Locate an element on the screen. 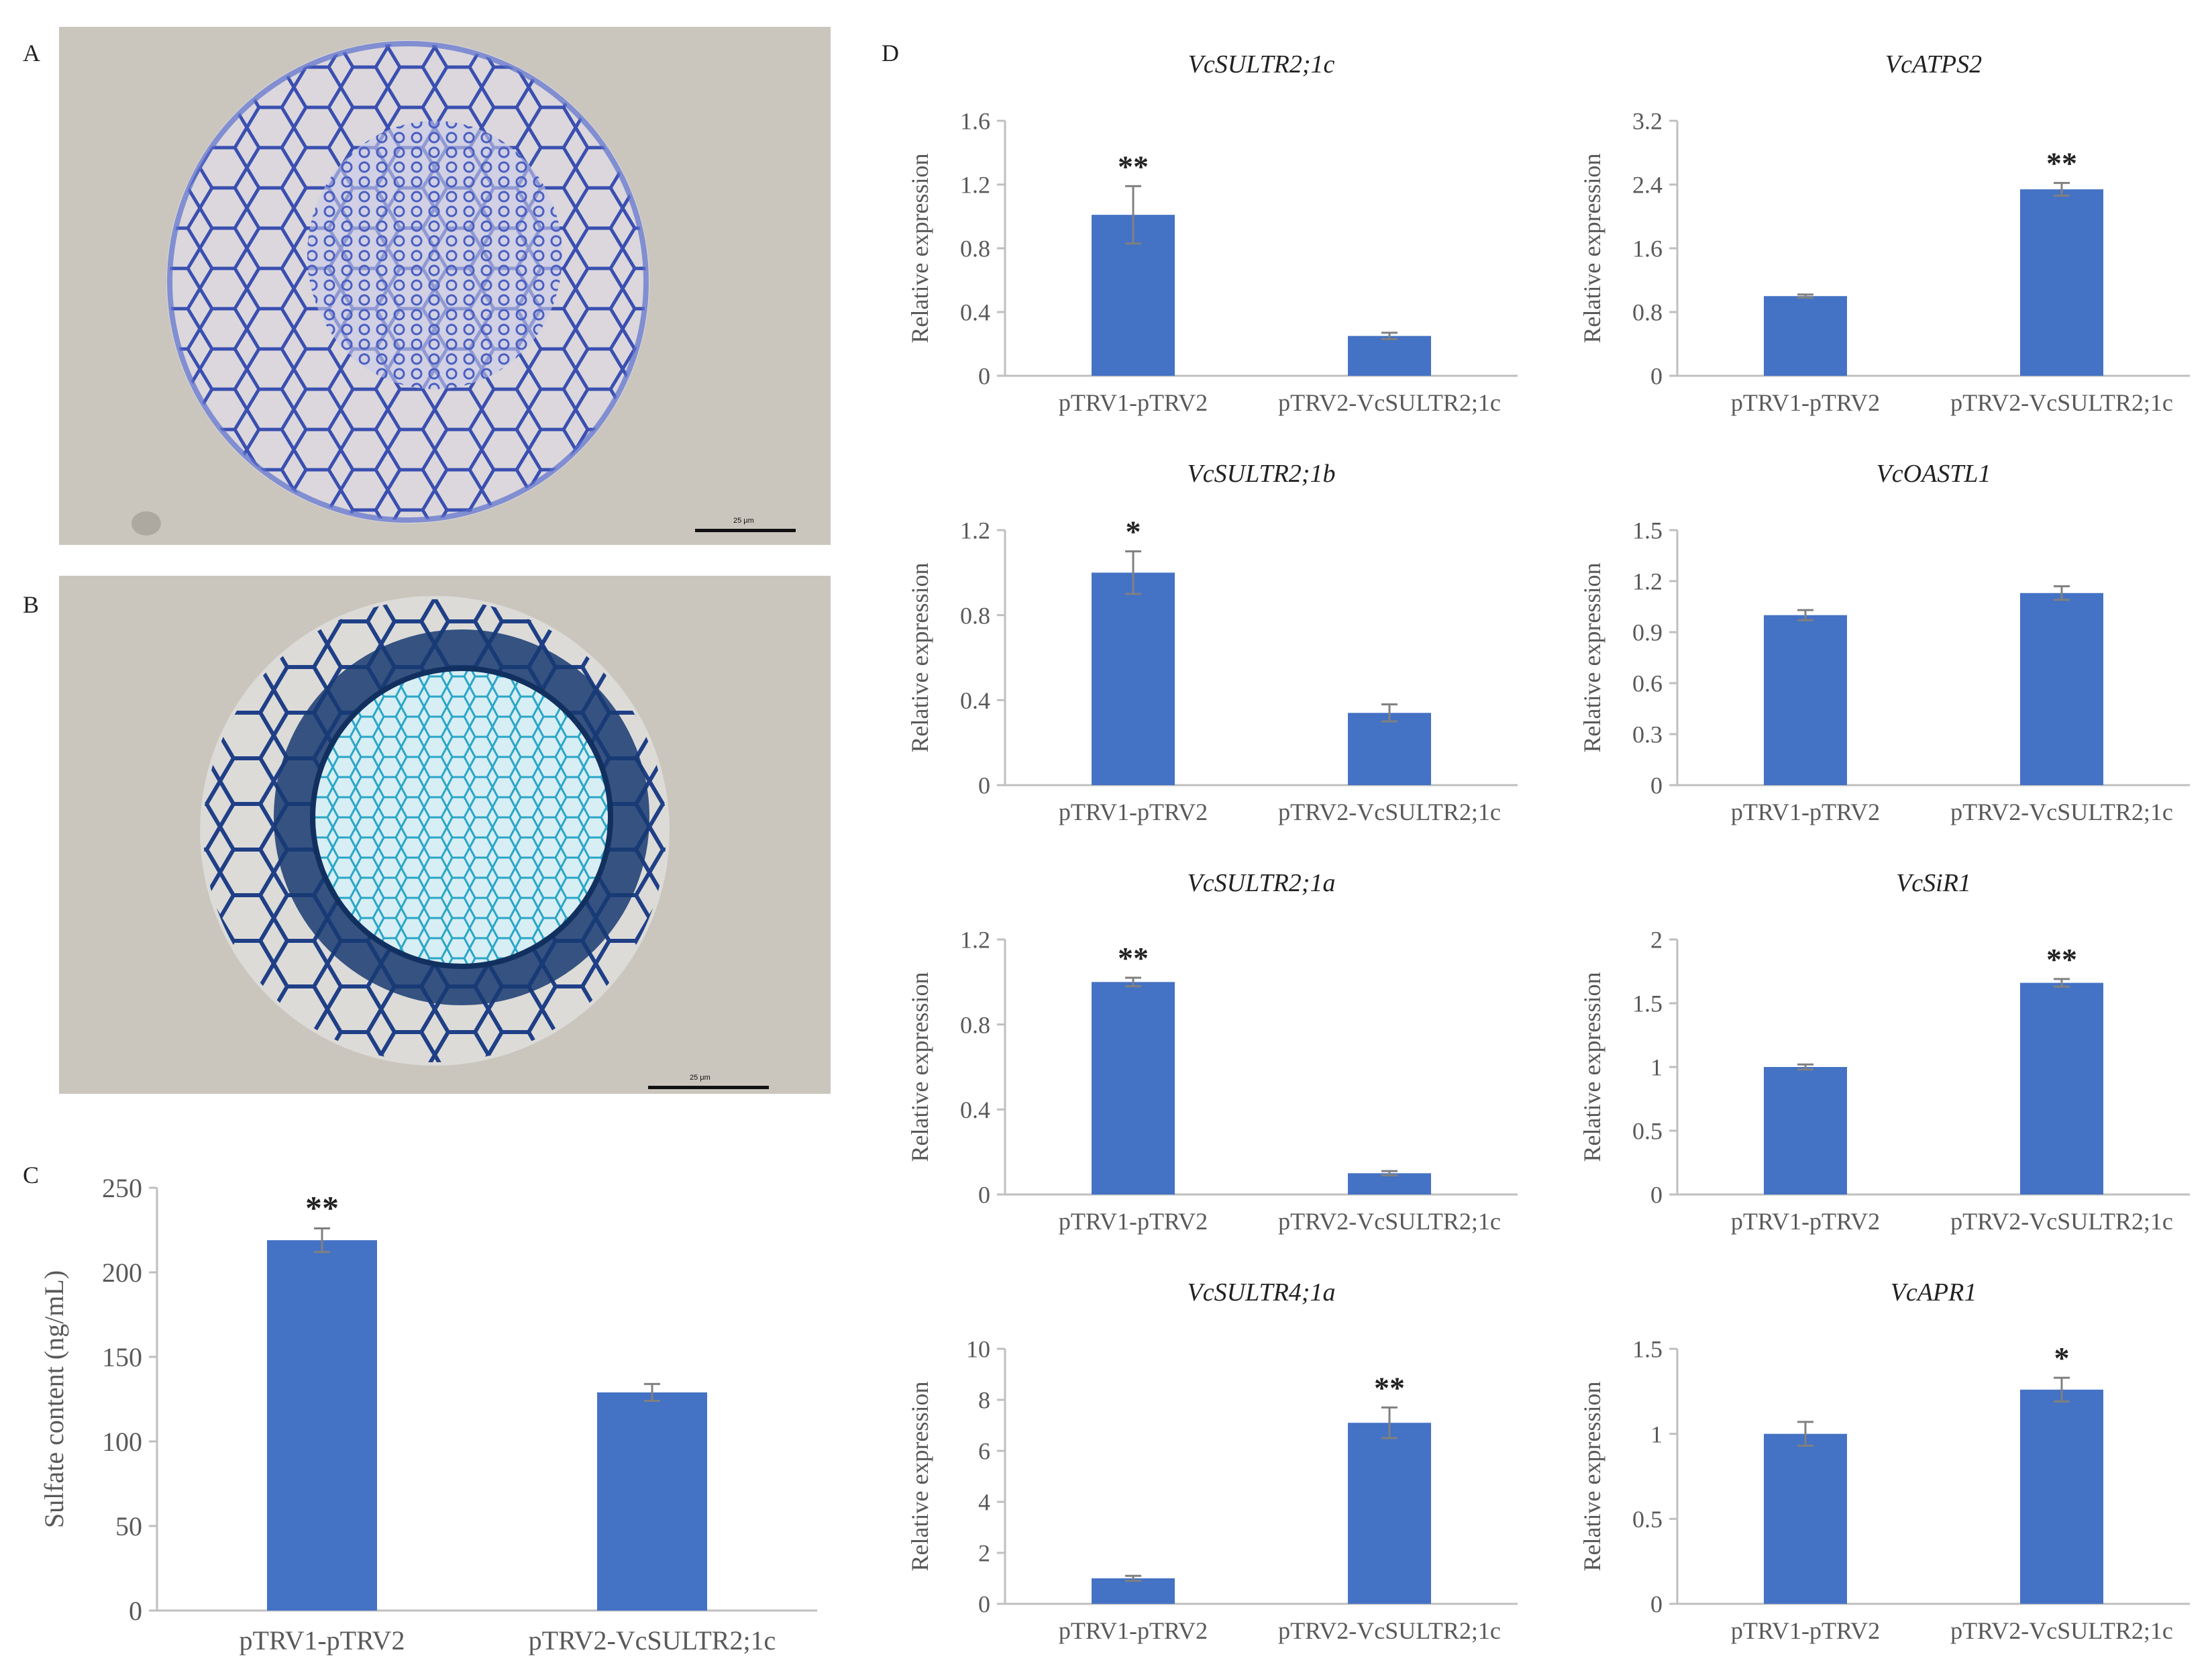  micrograph-b: 25 μm is located at coordinates (445, 835).